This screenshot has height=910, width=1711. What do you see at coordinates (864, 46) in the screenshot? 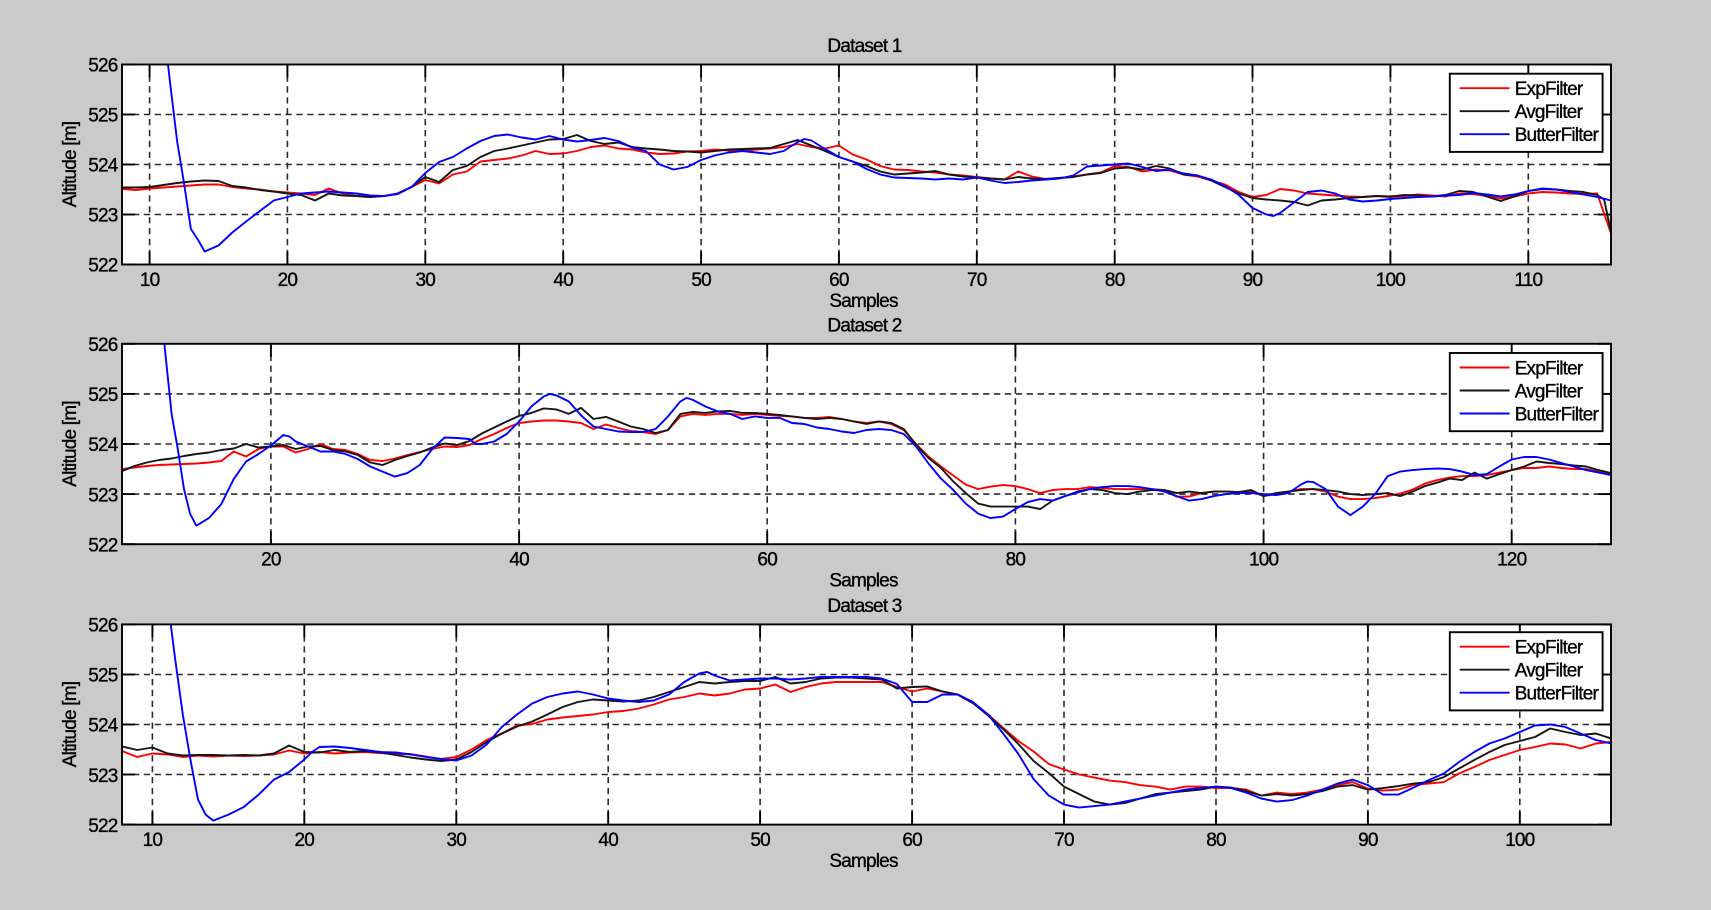
I see `svg-text: Dataset 1` at bounding box center [864, 46].